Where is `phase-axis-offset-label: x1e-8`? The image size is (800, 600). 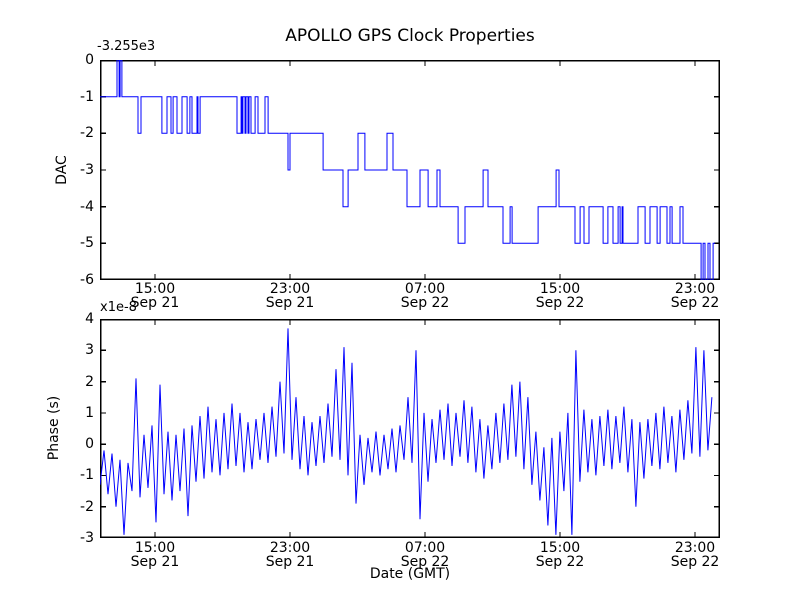 phase-axis-offset-label: x1e-8 is located at coordinates (118, 307).